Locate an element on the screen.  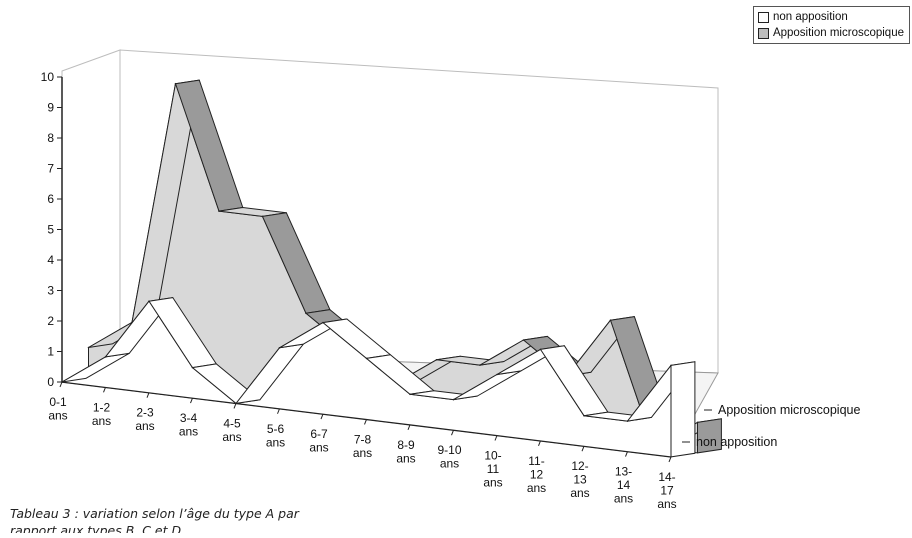
x-tick-label: 14-17 ans is located at coordinates (666, 490).